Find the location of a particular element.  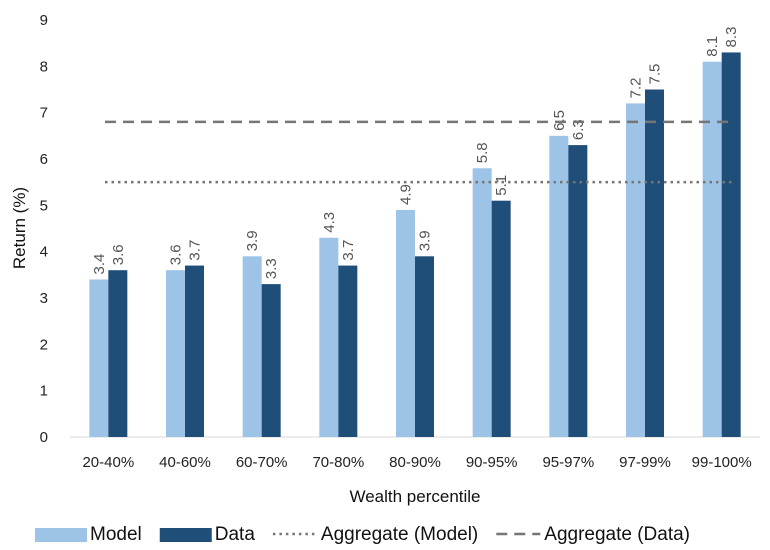

y-tick-label: 5 is located at coordinates (44, 205).